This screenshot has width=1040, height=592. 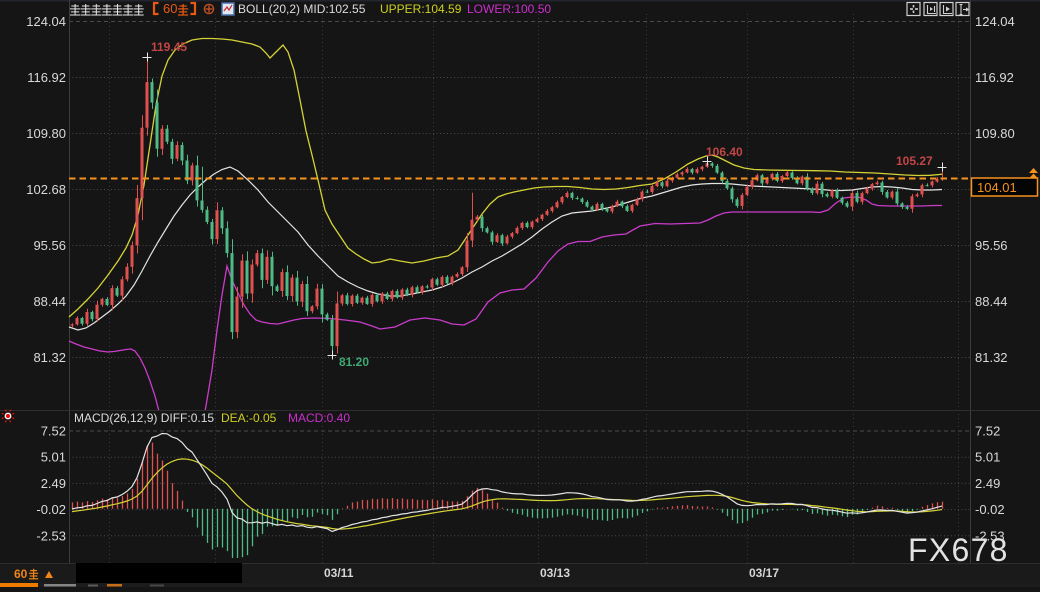 I want to click on svg-text: 106.40, so click(x=724, y=152).